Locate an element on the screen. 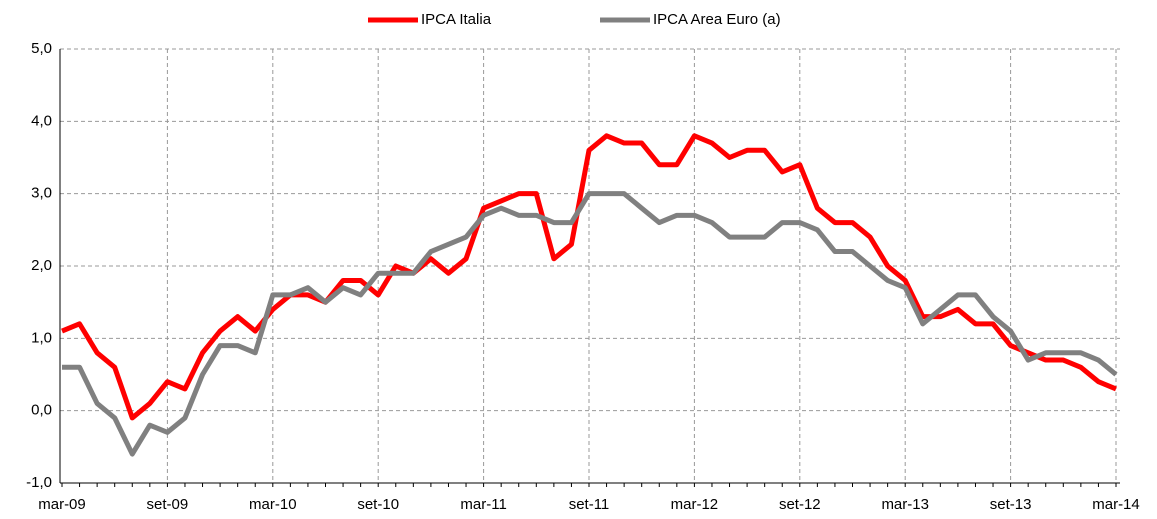 This screenshot has width=1157, height=519. y-tick-label: 1,0 is located at coordinates (41, 337).